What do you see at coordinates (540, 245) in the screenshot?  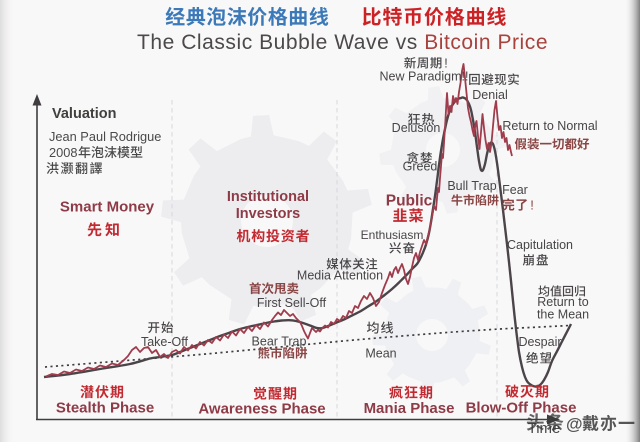 I see `svg-text: Capitulation` at bounding box center [540, 245].